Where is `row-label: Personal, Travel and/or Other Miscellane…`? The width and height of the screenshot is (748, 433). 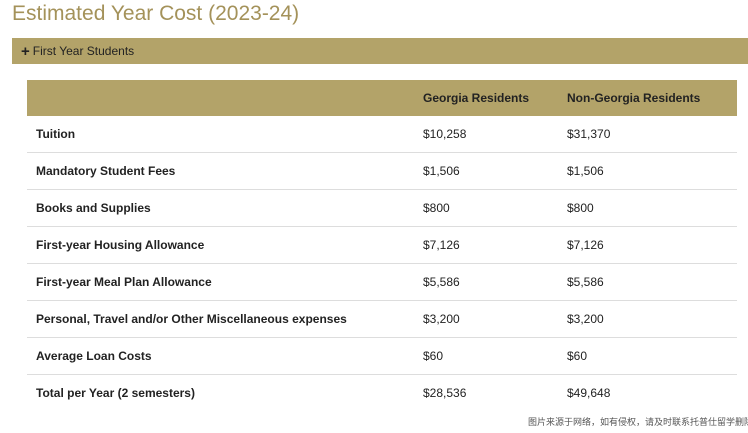
row-label: Personal, Travel and/or Other Miscellane… is located at coordinates (225, 319).